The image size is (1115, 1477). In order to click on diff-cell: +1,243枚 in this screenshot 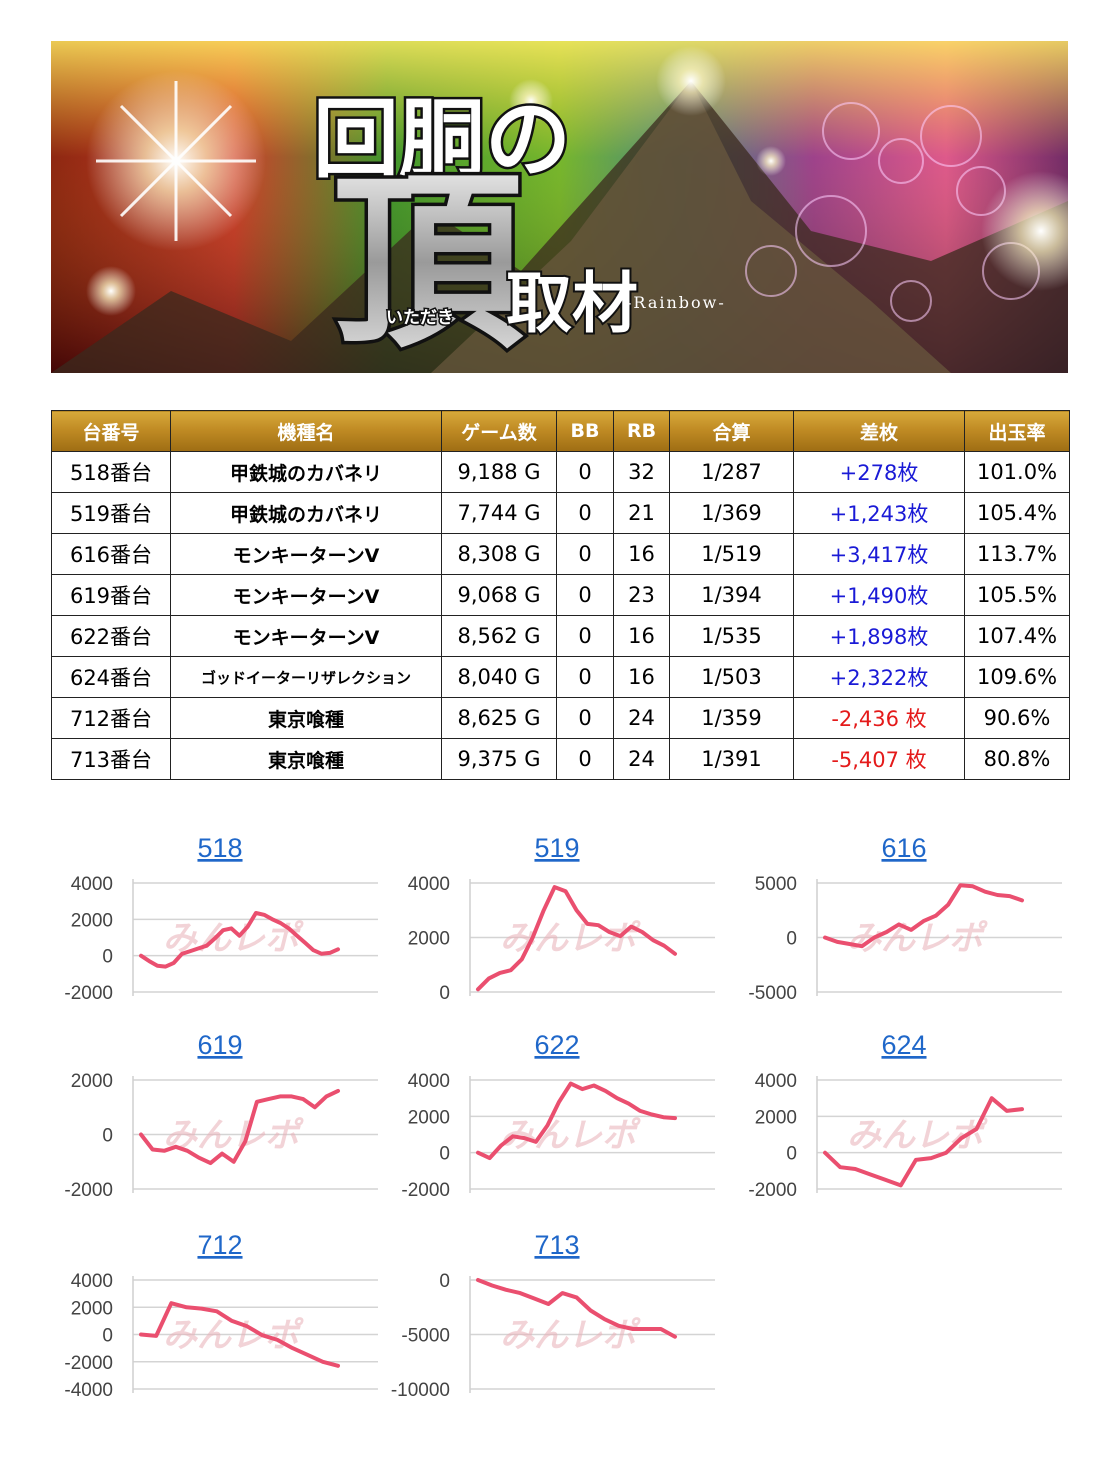, I will do `click(879, 513)`.